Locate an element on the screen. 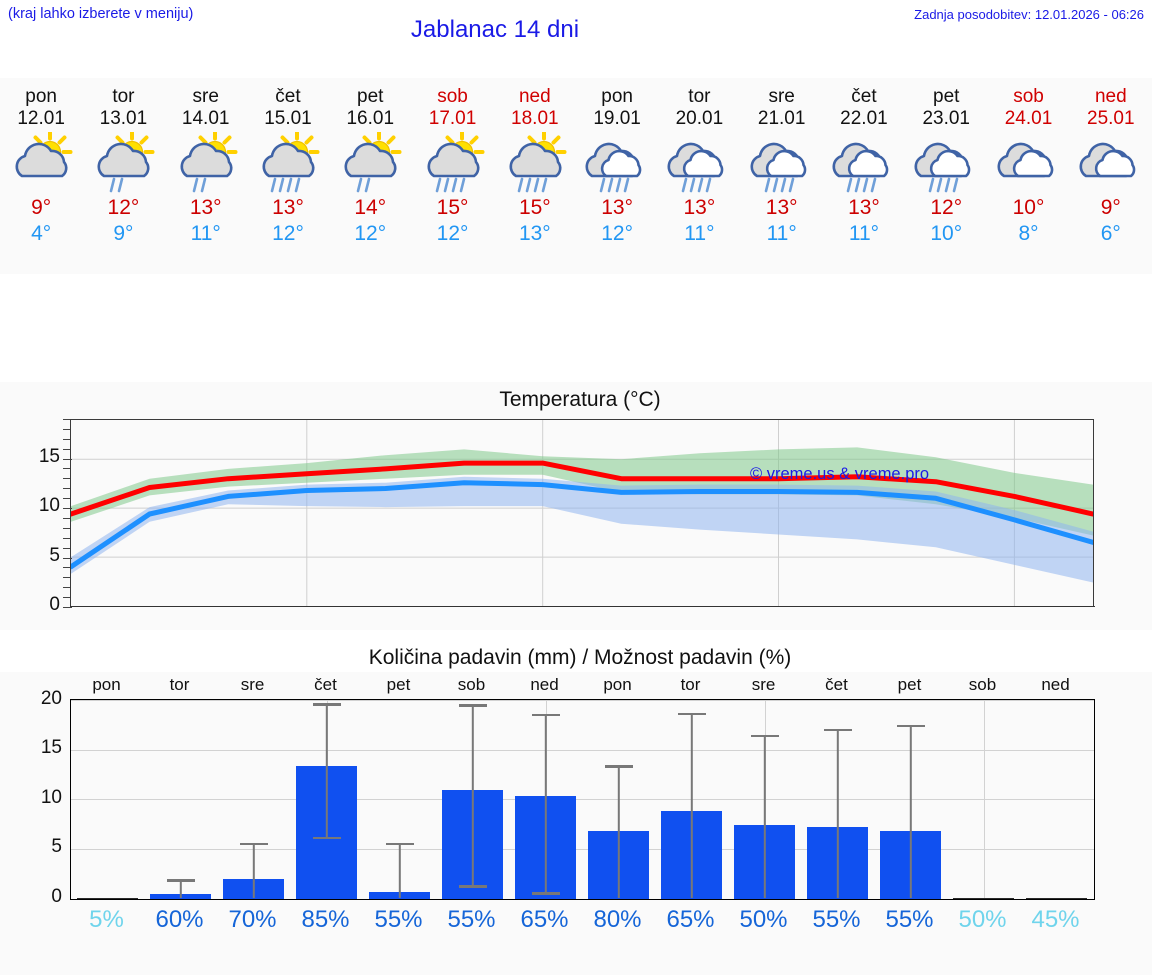 The height and width of the screenshot is (975, 1152). day-date: 24.01 is located at coordinates (1028, 118).